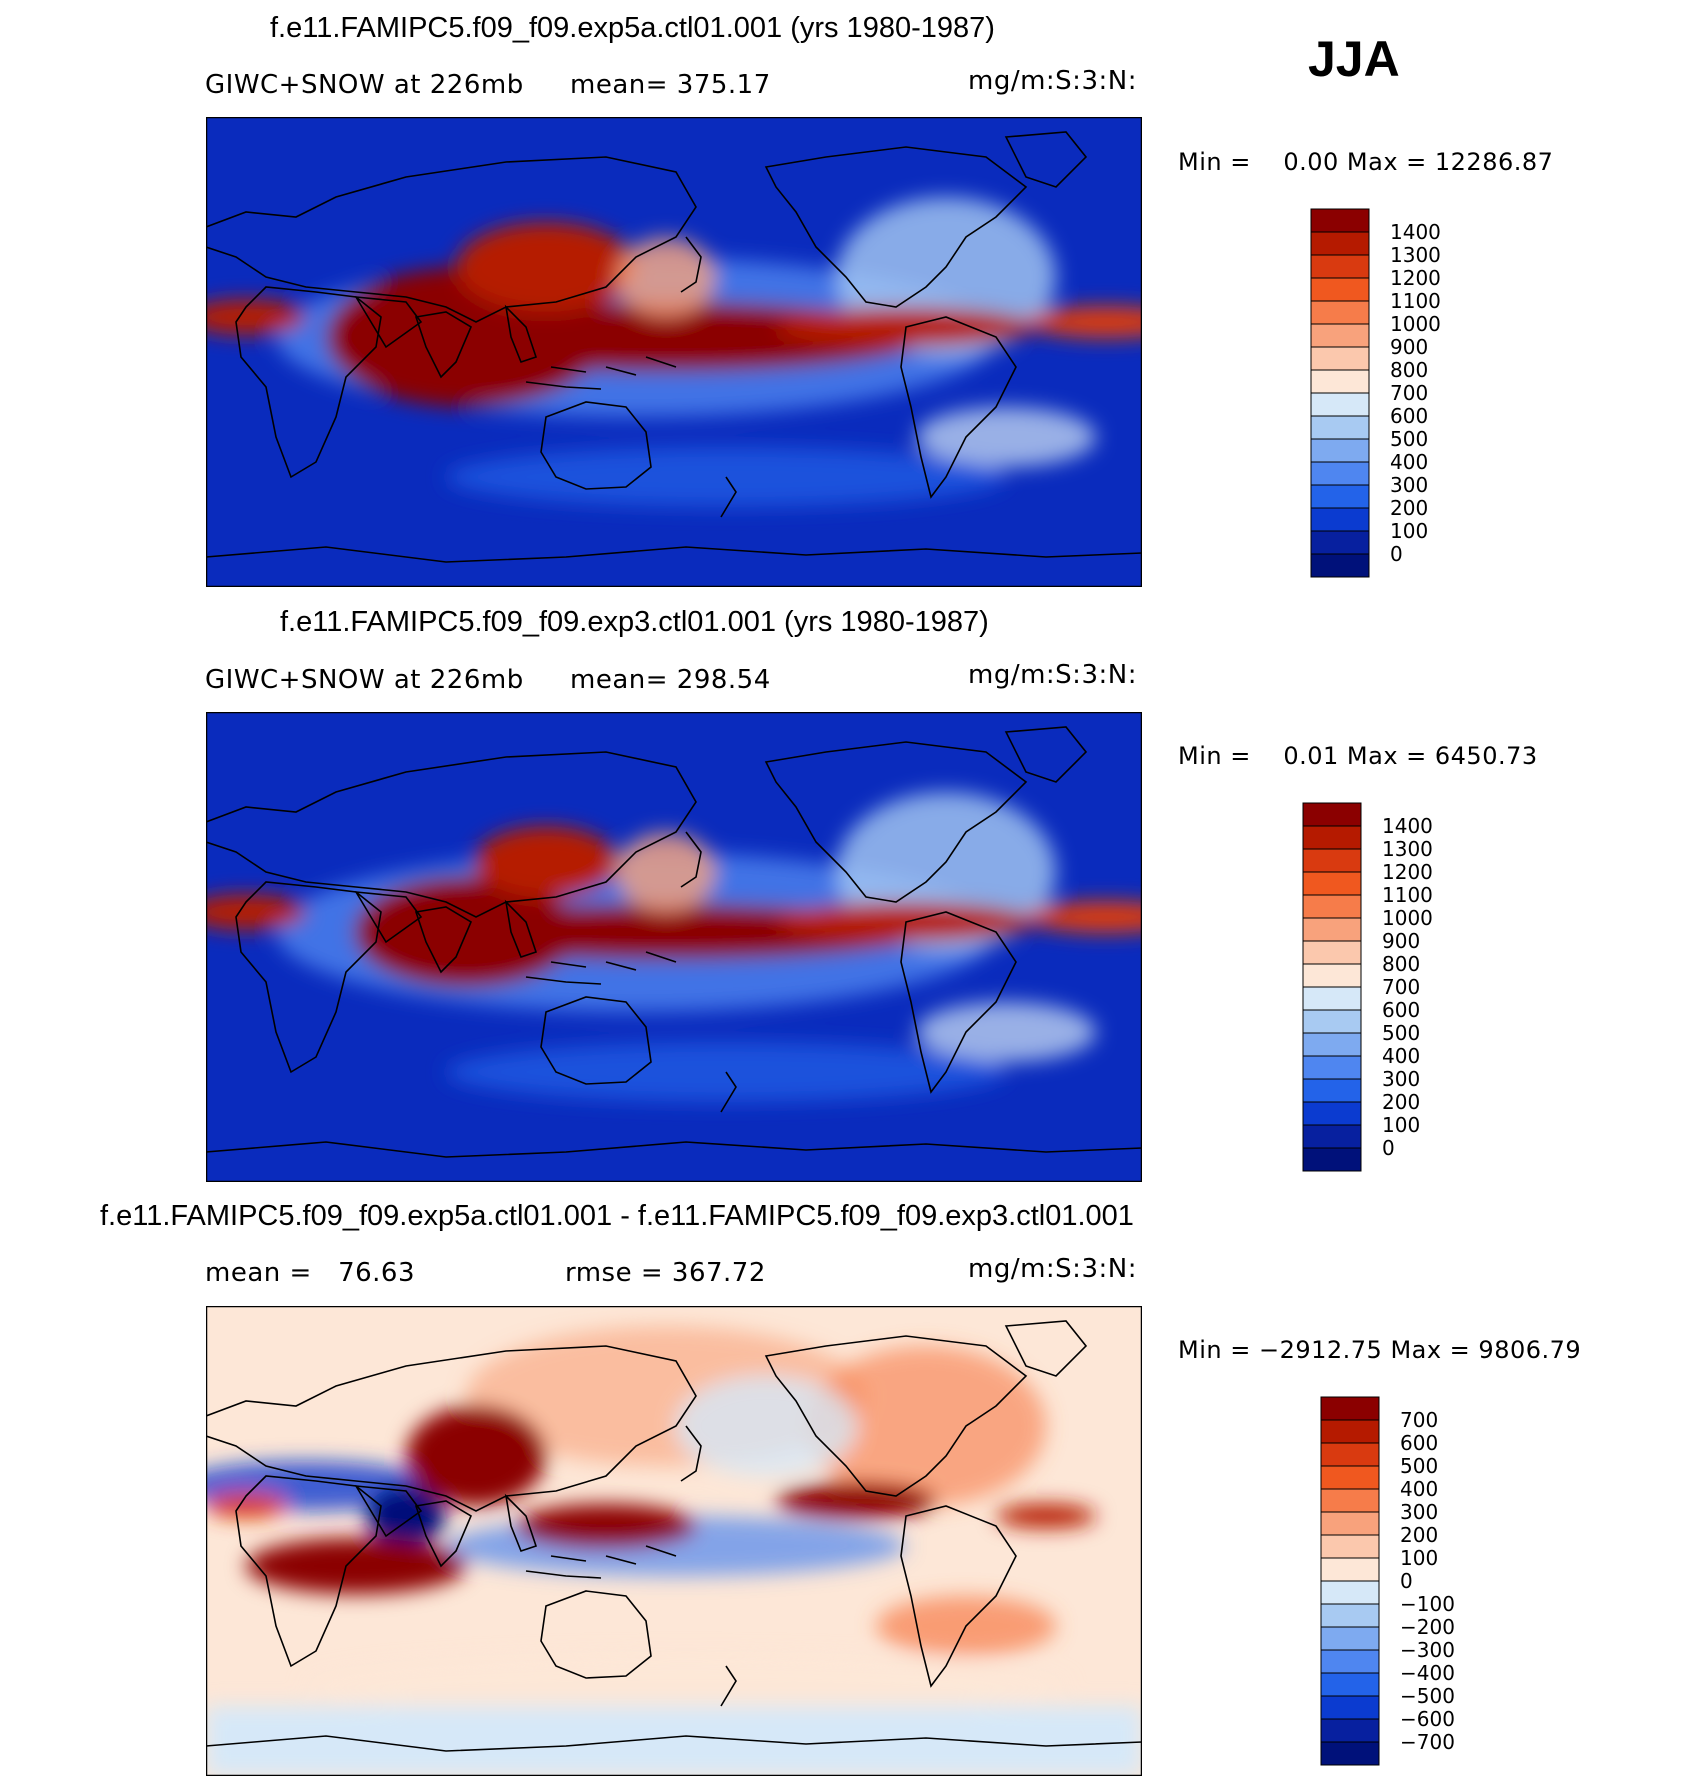 The height and width of the screenshot is (1785, 1708). What do you see at coordinates (1409, 485) in the screenshot?
I see `panel-1-colorbar-tick-label: 300` at bounding box center [1409, 485].